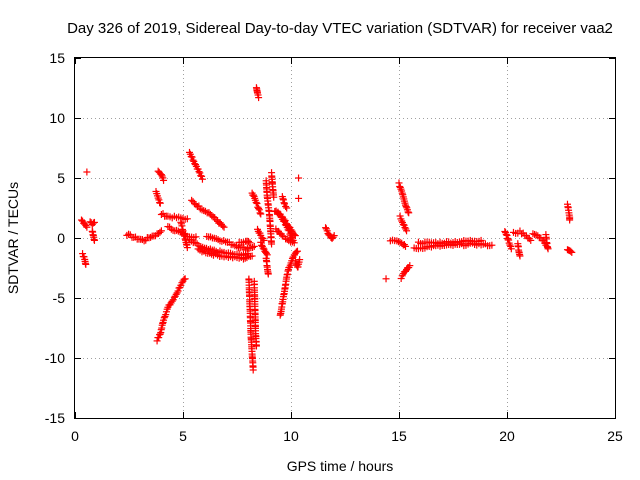 Image resolution: width=640 pixels, height=480 pixels. I want to click on y-tick-label: -15, so click(55, 418).